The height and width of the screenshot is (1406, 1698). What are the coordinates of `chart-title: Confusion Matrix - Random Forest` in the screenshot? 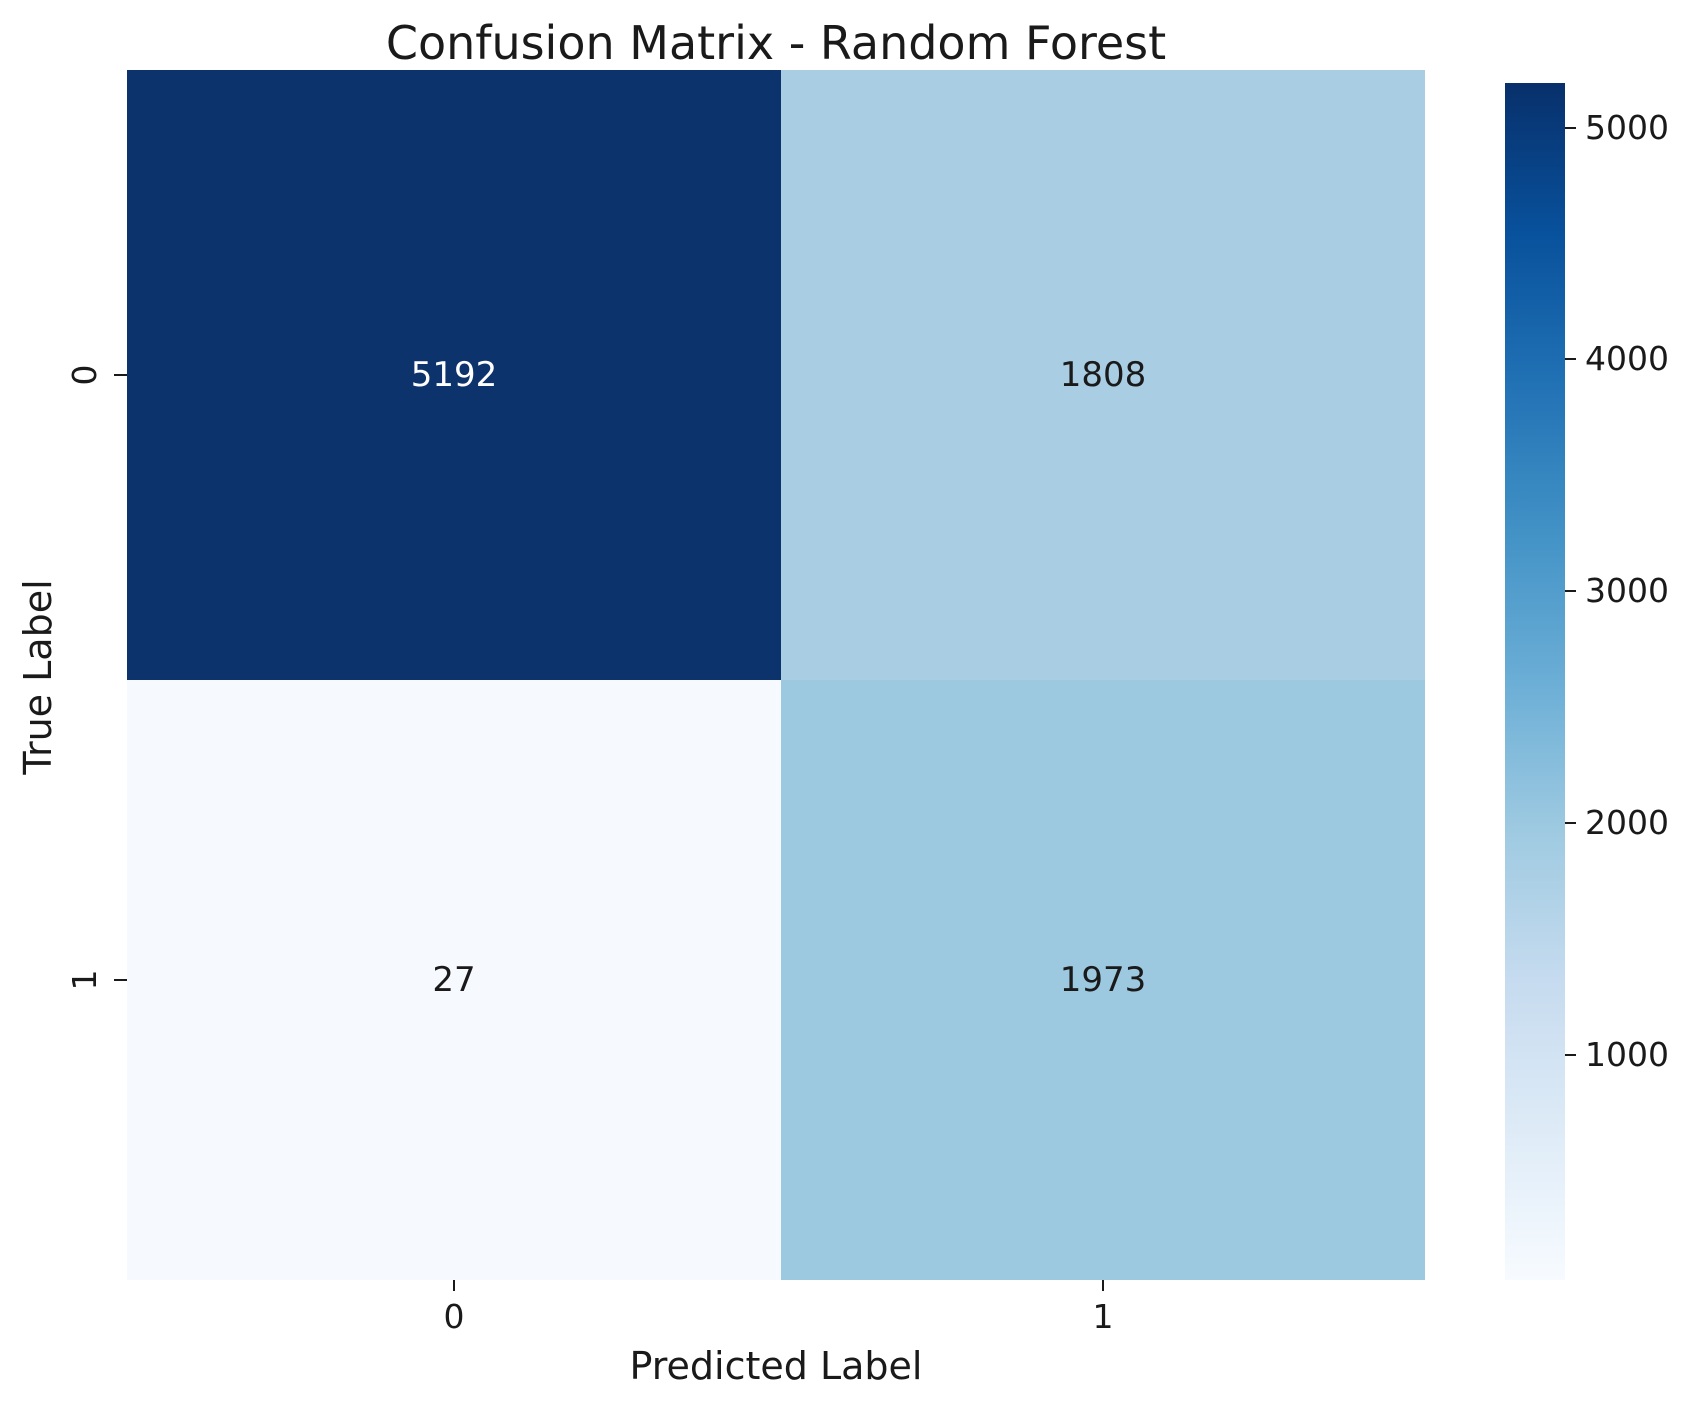 It's located at (776, 43).